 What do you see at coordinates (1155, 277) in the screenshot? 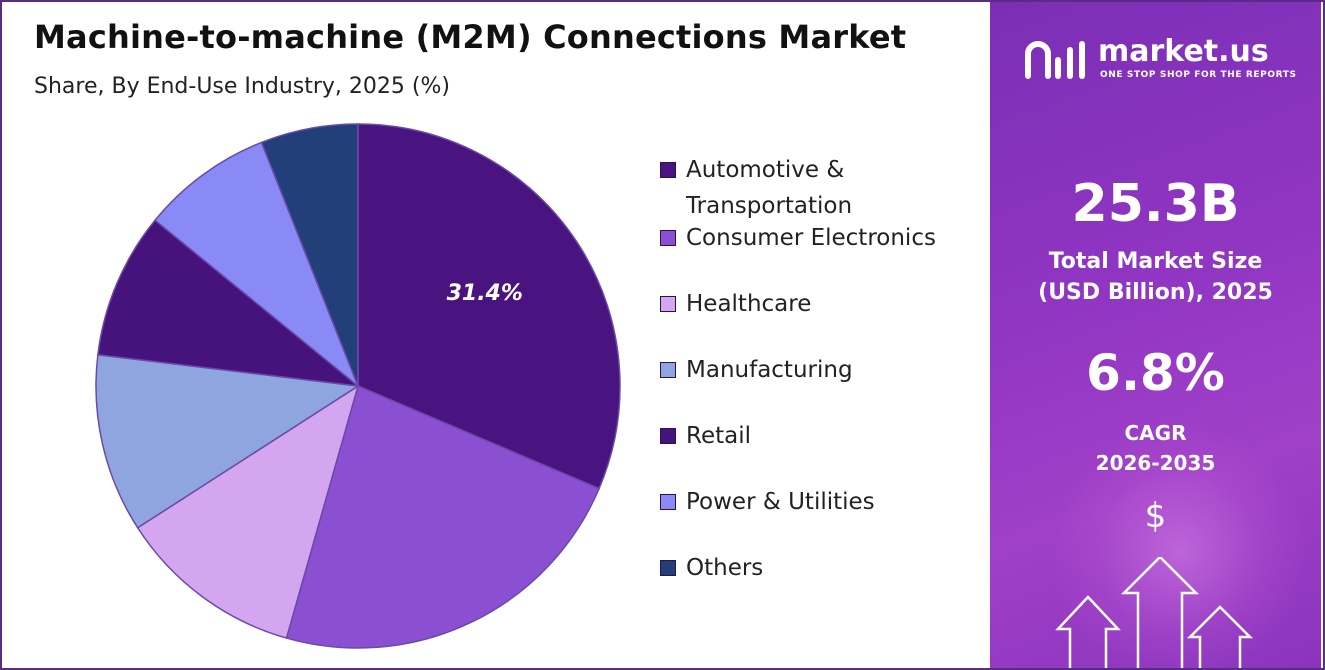
I see `market-size-label: Total Market Size (USD Billion), 2025` at bounding box center [1155, 277].